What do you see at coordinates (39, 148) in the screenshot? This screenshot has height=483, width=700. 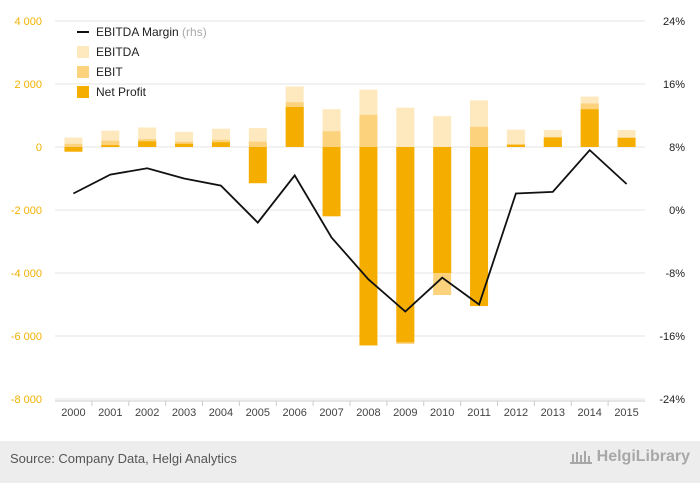 I see `left-tick-label: 0` at bounding box center [39, 148].